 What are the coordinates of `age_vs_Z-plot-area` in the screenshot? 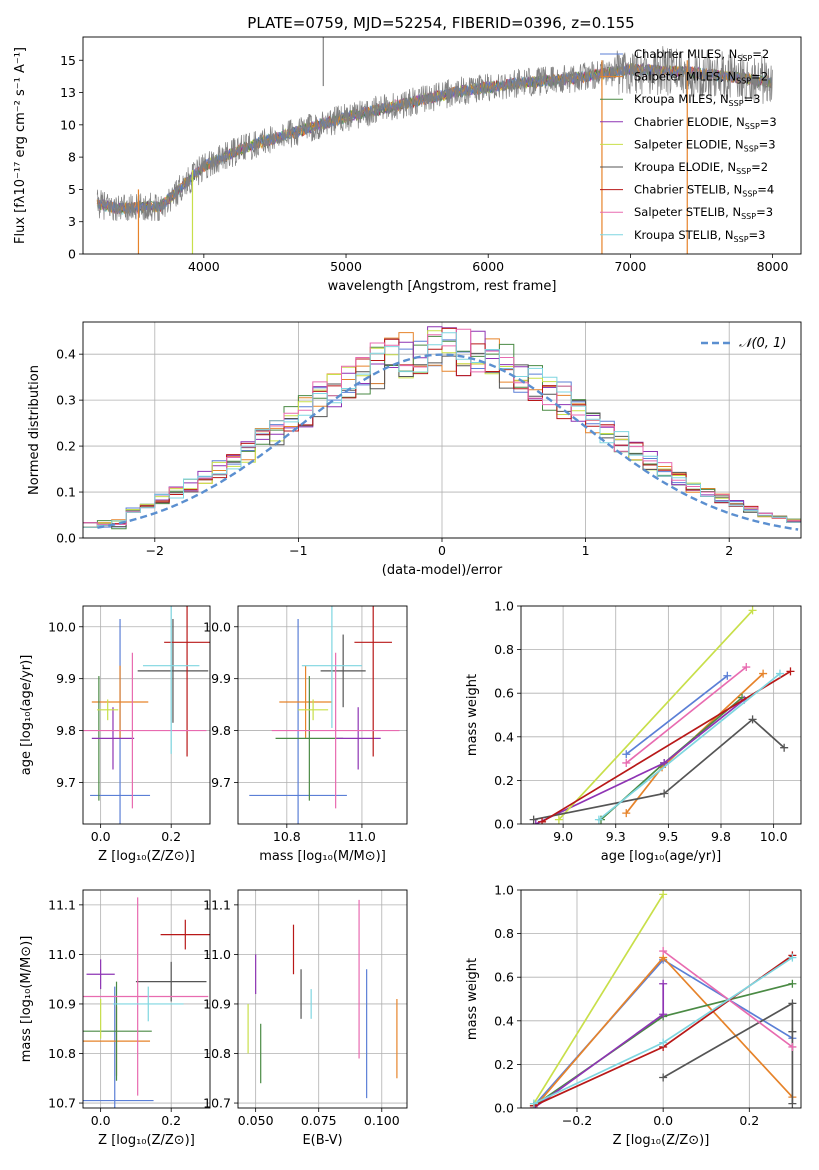 It's located at (146, 715).